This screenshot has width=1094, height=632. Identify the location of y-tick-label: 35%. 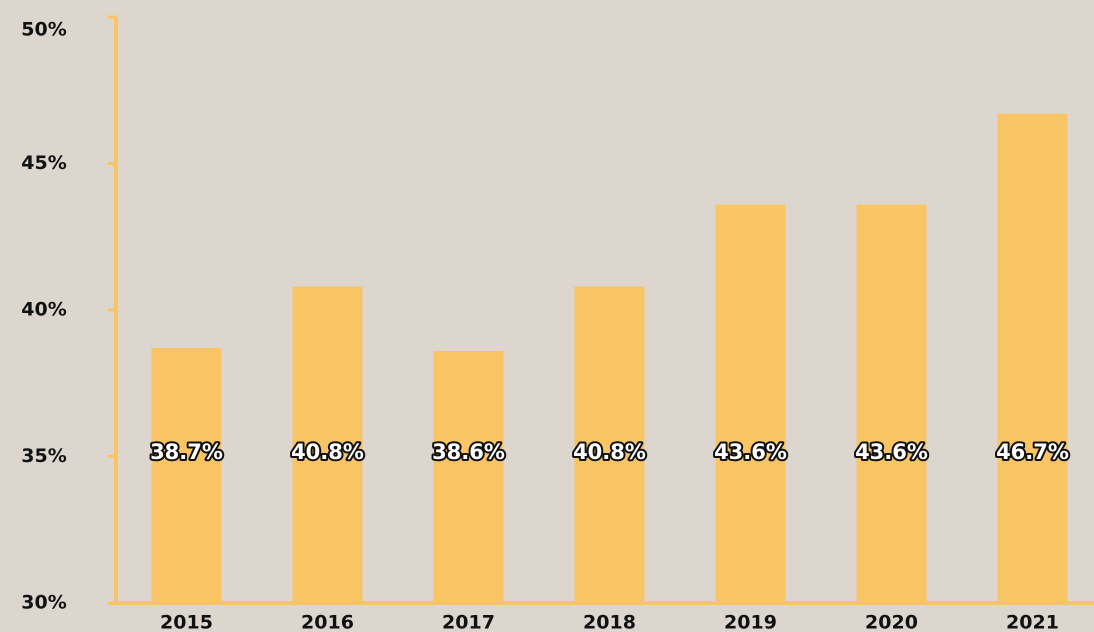
(43, 456).